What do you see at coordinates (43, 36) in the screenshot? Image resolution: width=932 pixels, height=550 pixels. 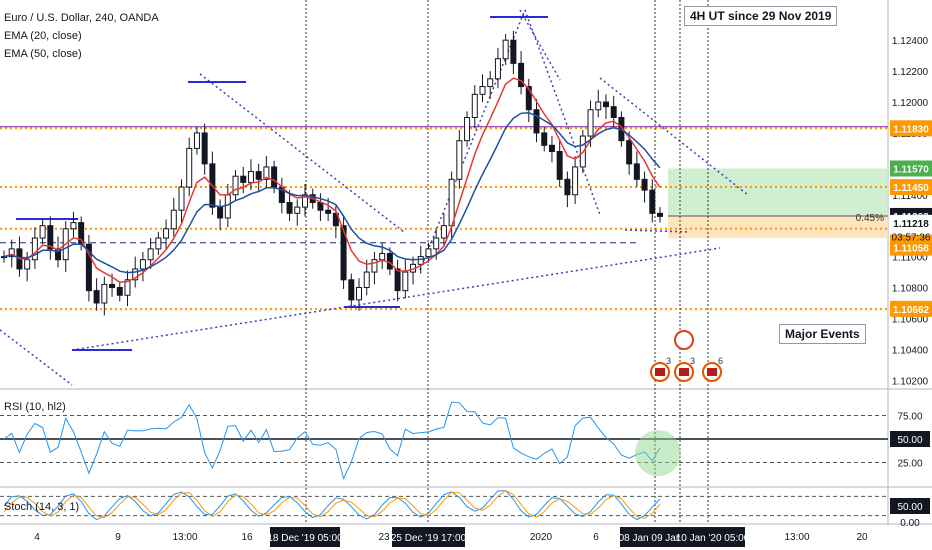 I see `ema20-label: EMA (20, close)` at bounding box center [43, 36].